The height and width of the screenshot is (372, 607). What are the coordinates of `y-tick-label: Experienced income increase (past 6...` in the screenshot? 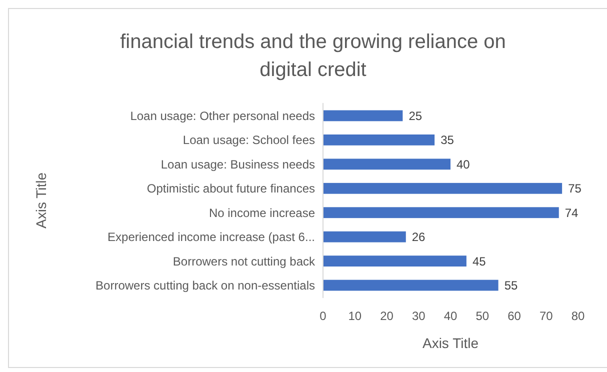 It's located at (211, 237).